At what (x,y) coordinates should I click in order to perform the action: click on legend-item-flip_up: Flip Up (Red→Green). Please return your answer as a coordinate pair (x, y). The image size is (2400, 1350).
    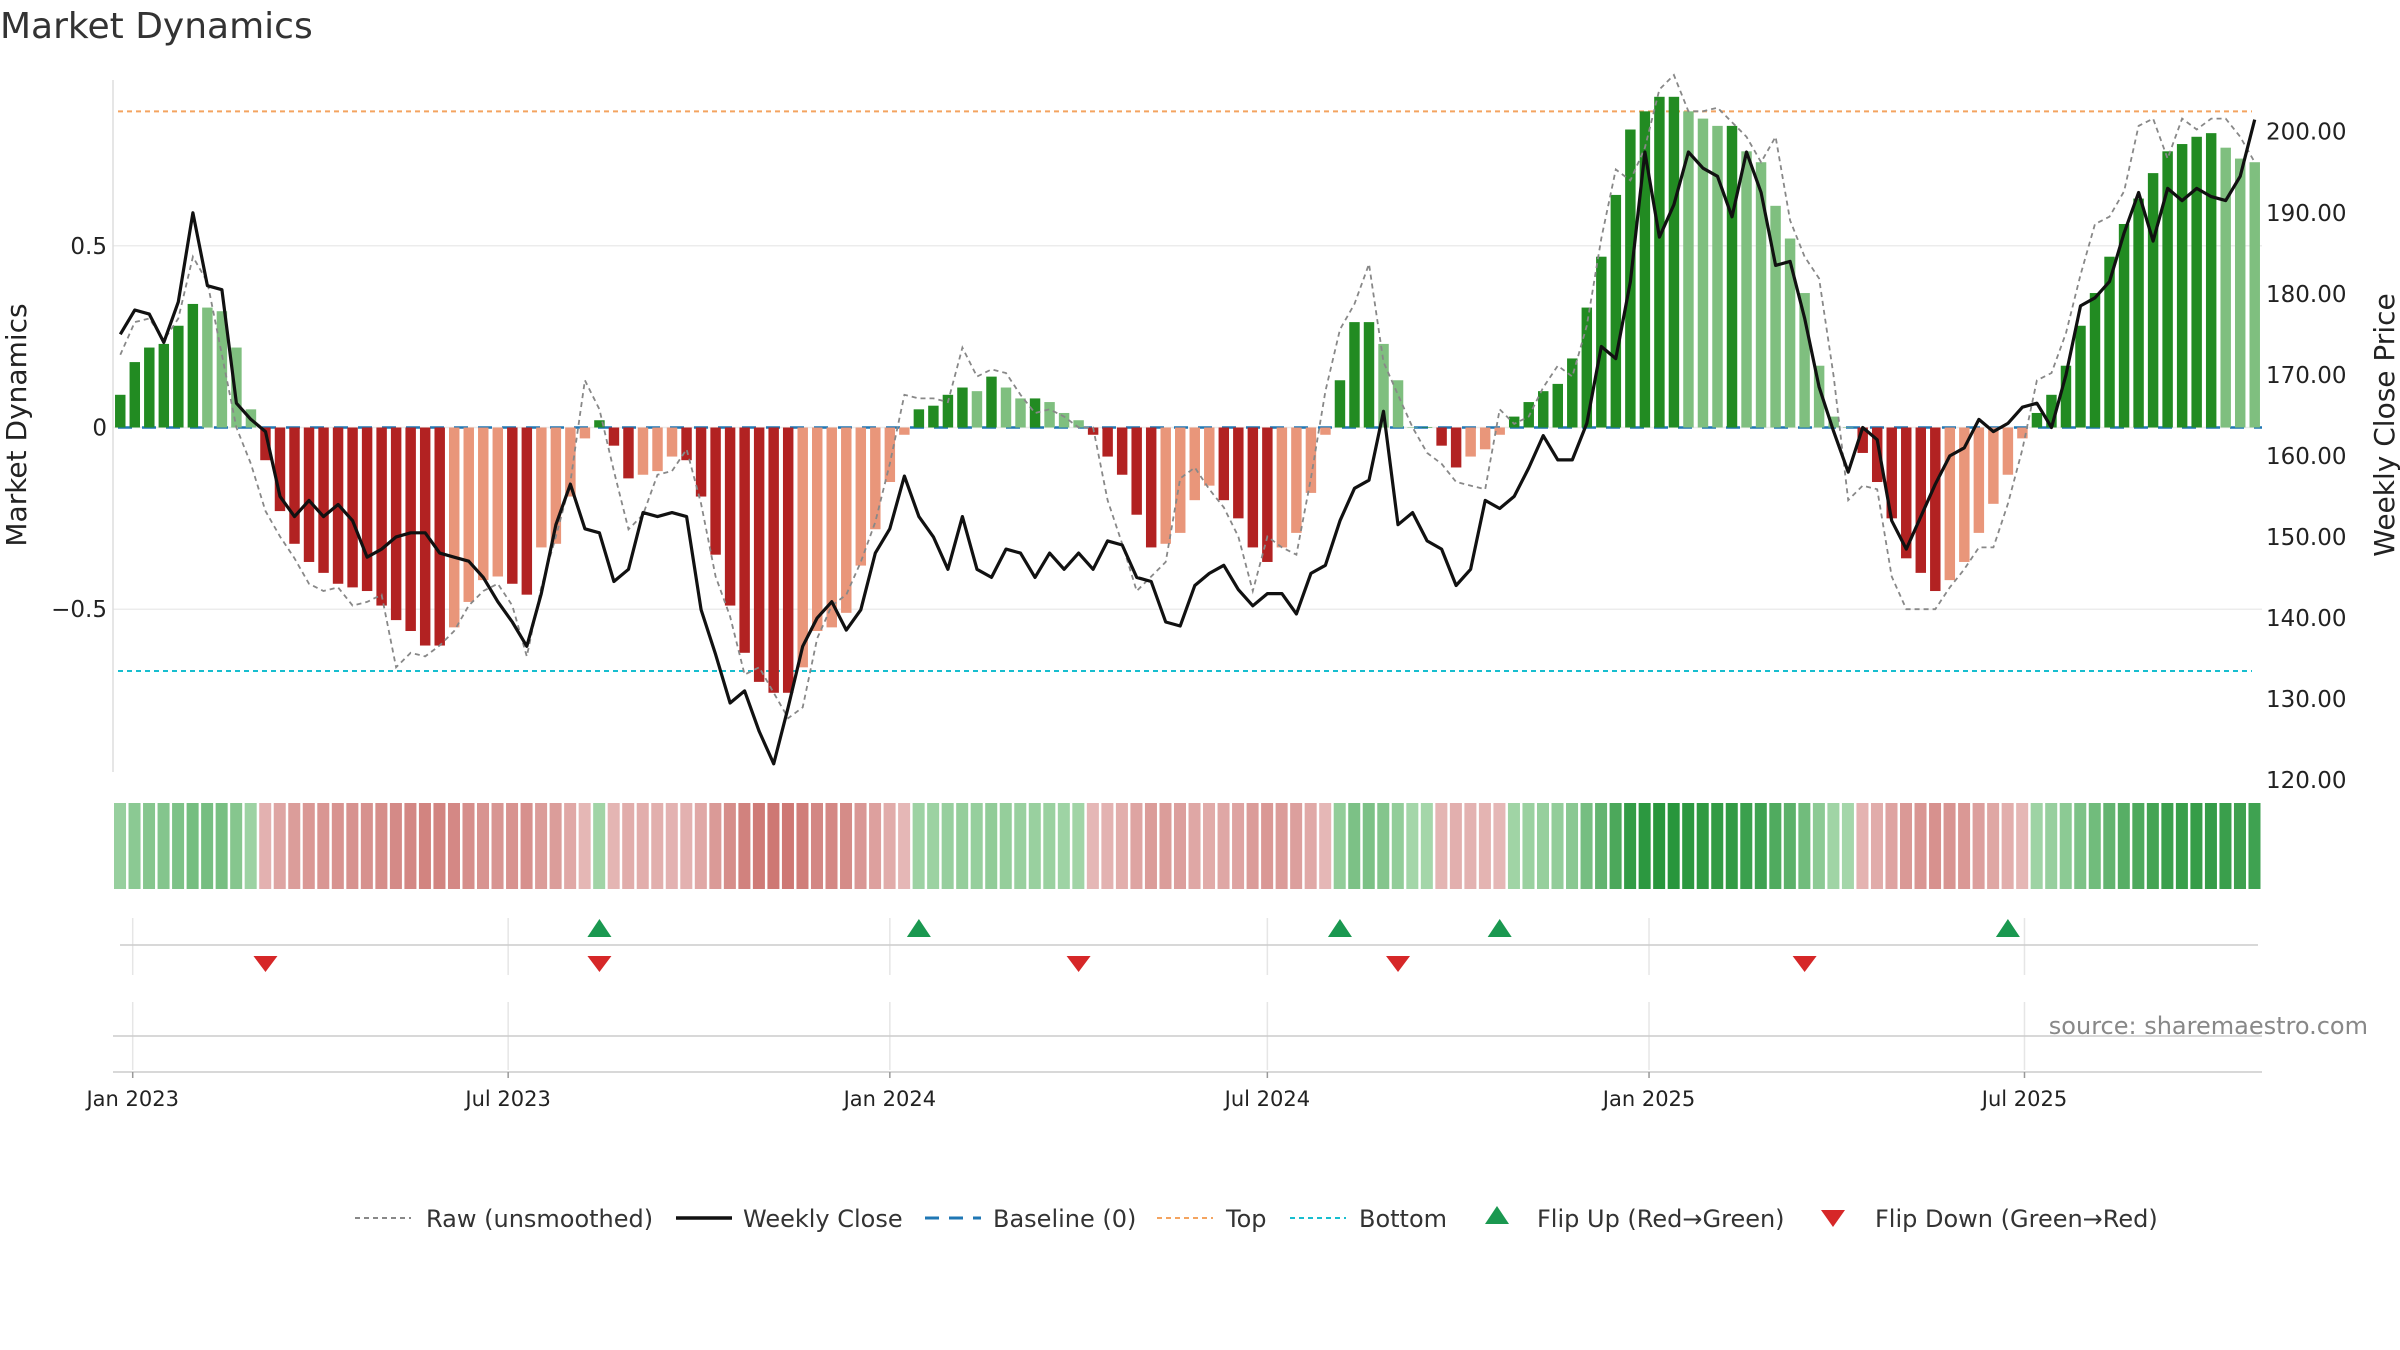
    Looking at the image, I should click on (1635, 1219).